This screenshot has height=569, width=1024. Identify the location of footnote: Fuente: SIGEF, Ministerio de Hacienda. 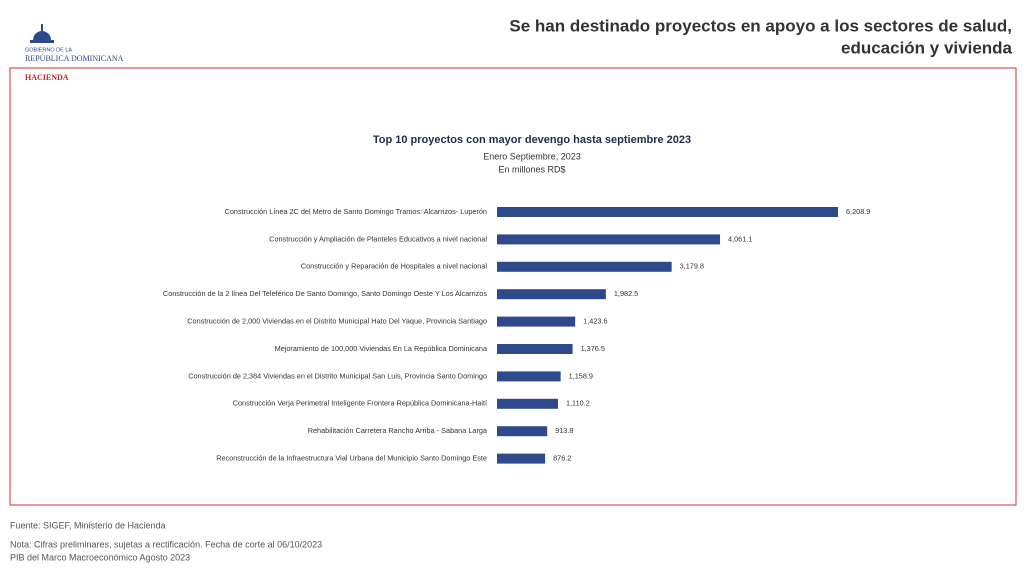
(88, 525).